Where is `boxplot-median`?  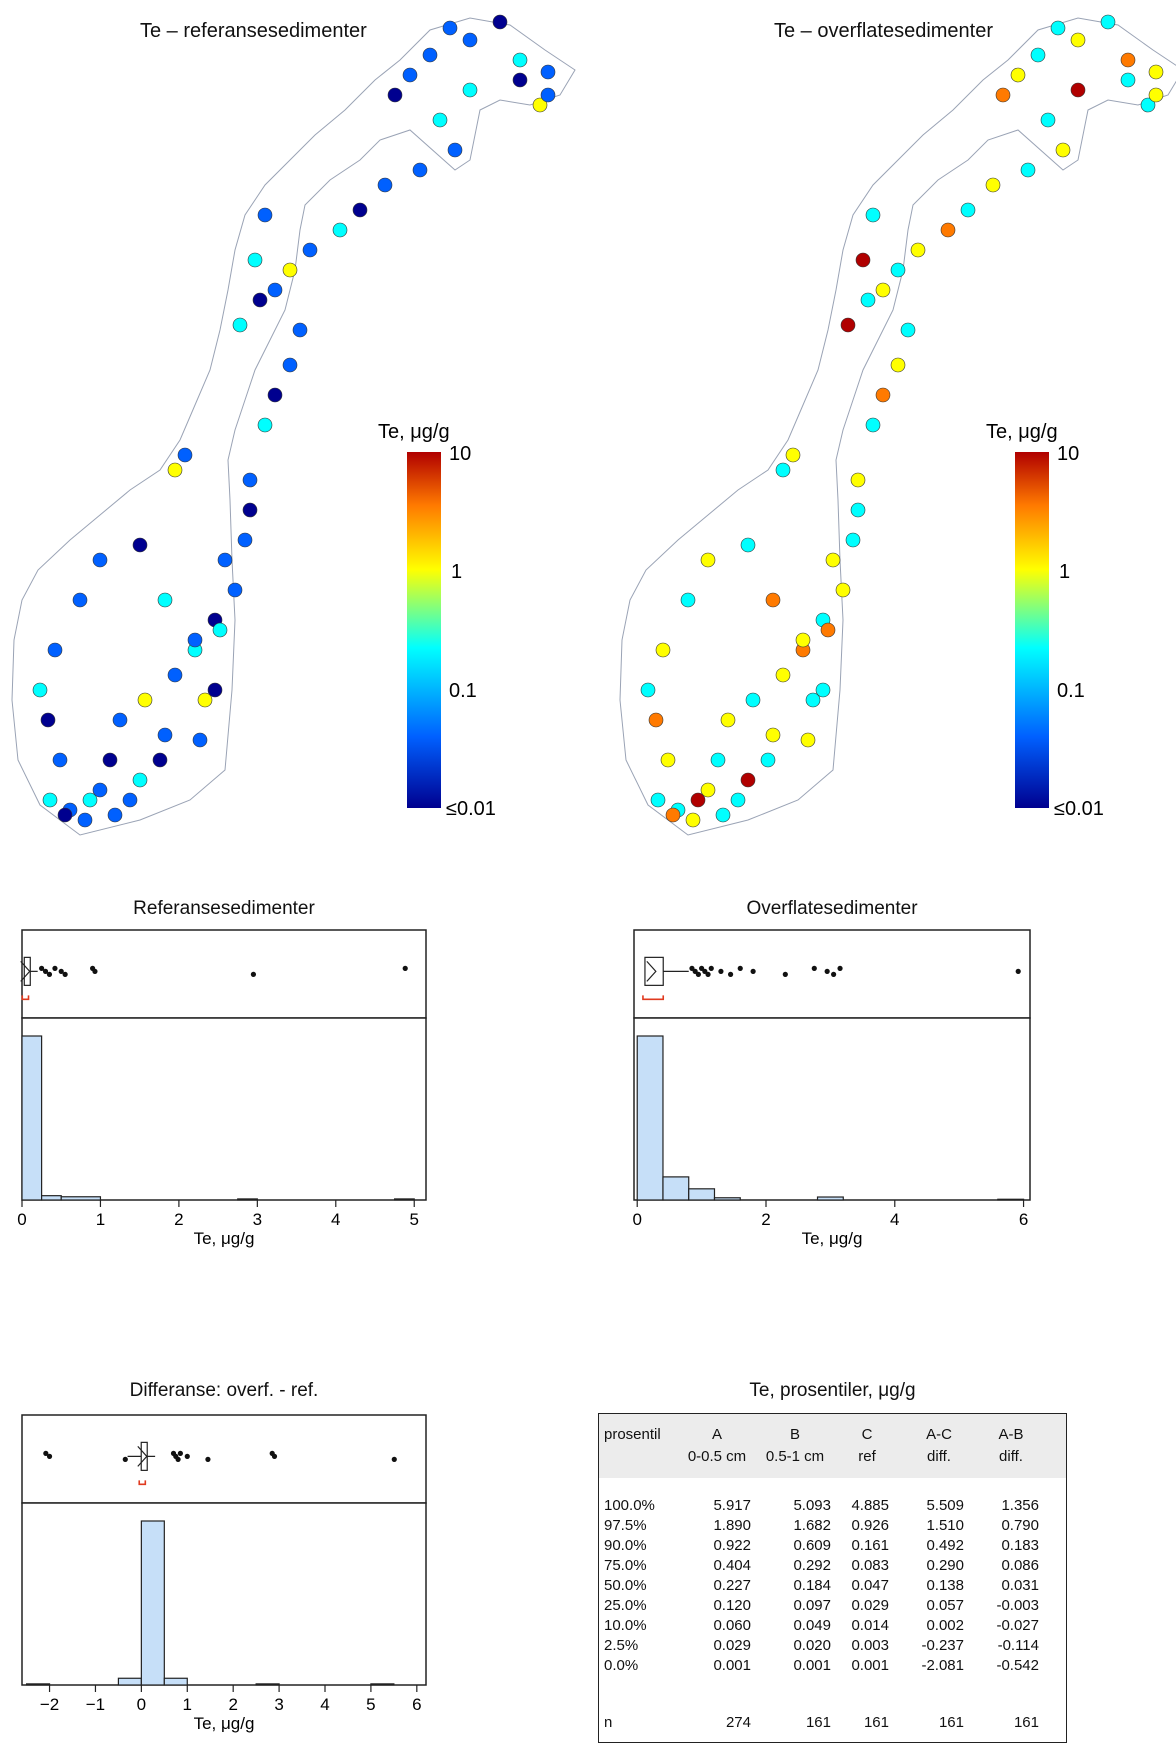 boxplot-median is located at coordinates (142, 1456).